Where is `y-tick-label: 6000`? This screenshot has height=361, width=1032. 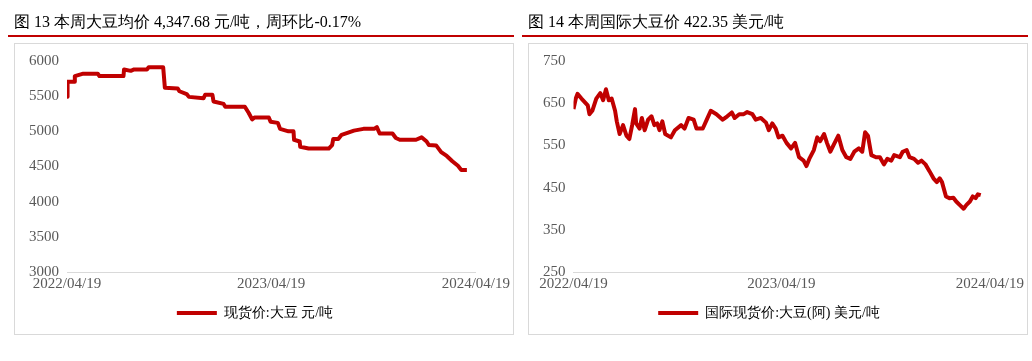 y-tick-label: 6000 is located at coordinates (44, 59).